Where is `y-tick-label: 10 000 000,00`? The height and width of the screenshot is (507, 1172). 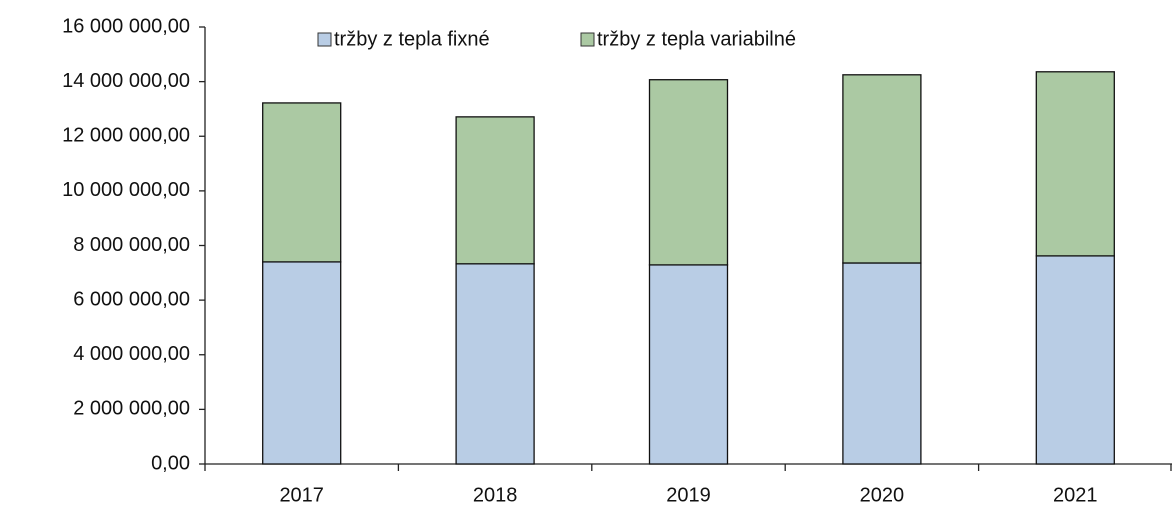 y-tick-label: 10 000 000,00 is located at coordinates (126, 190).